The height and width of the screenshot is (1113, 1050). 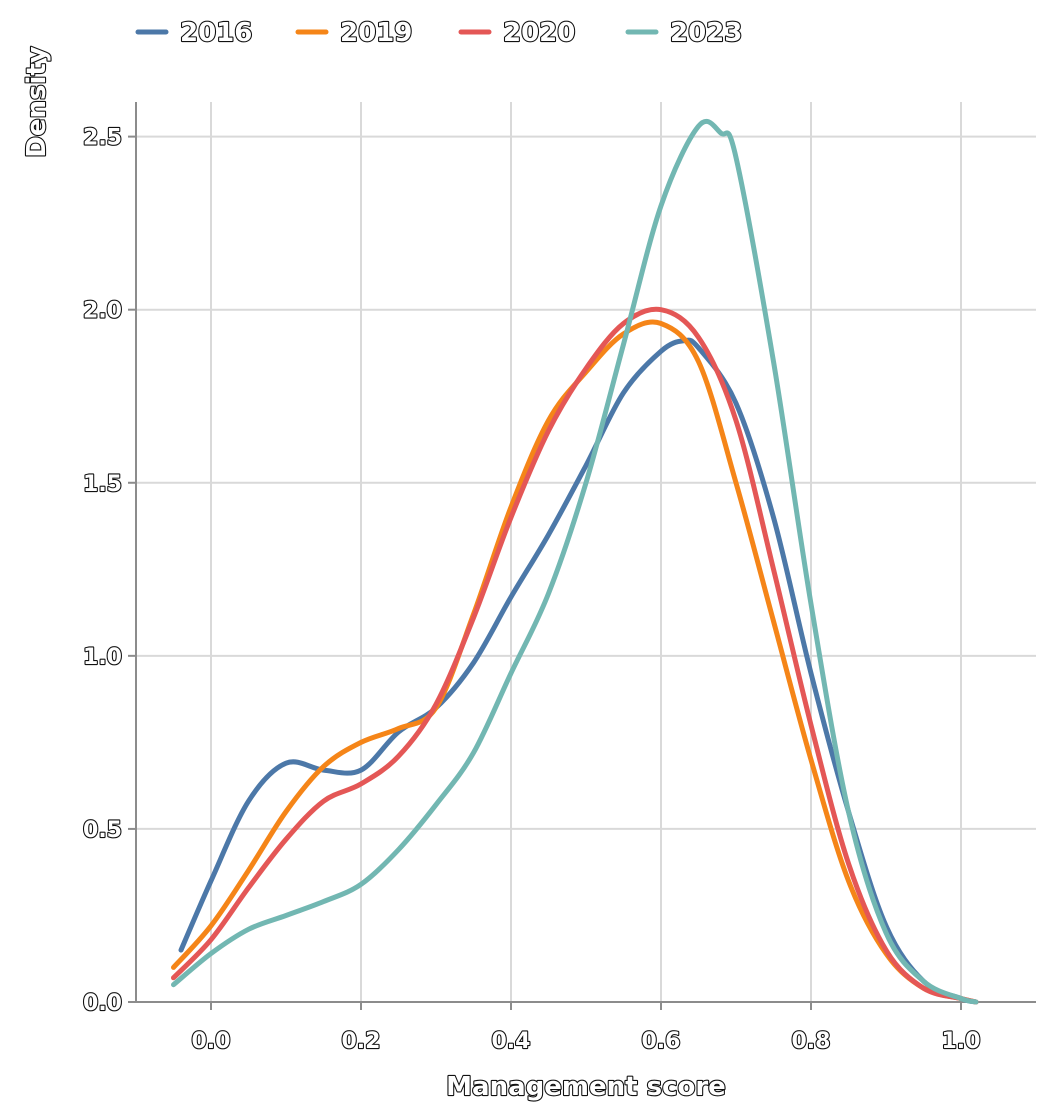 What do you see at coordinates (102, 657) in the screenshot?
I see `y-tick-label: 1.0` at bounding box center [102, 657].